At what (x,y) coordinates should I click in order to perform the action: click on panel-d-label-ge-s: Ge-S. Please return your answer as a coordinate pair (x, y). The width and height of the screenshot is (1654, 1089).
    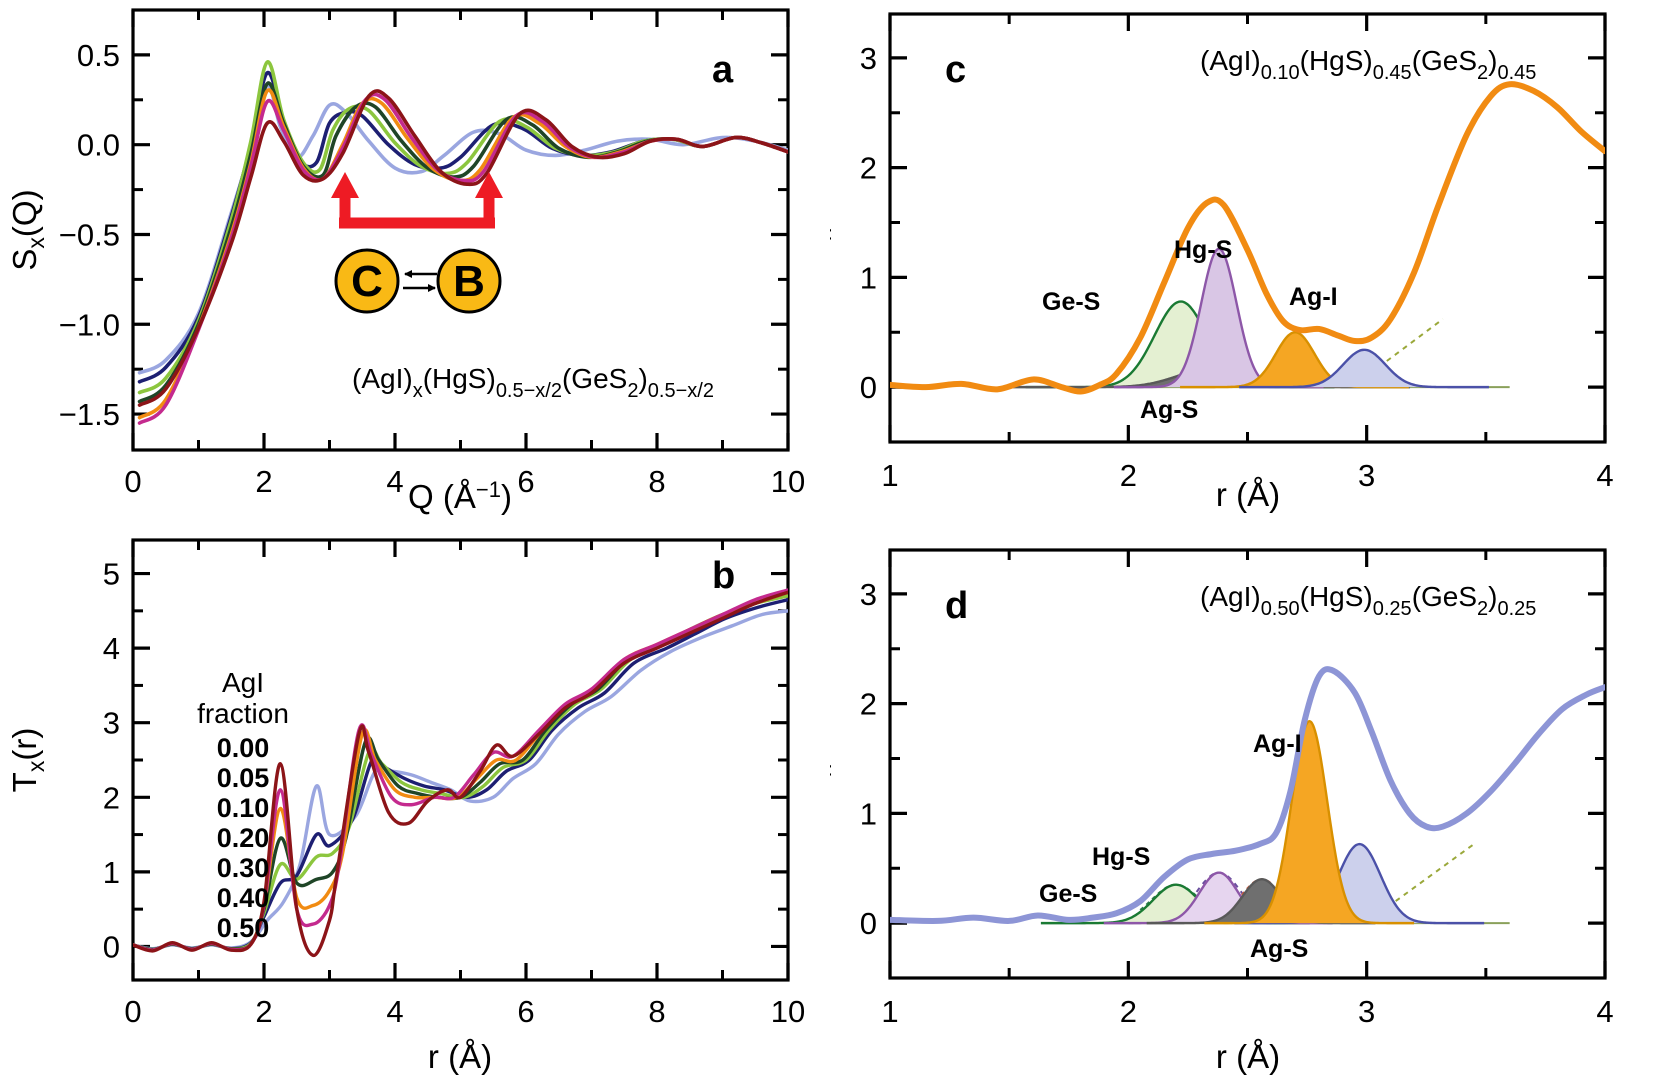
    Looking at the image, I should click on (1068, 894).